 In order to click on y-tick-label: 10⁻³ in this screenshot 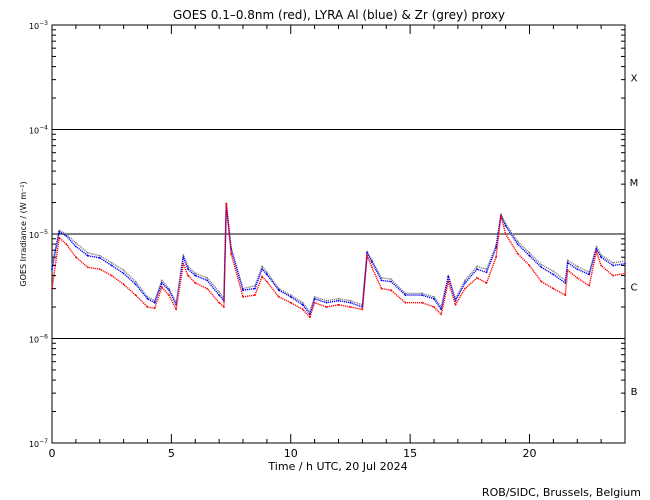, I will do `click(38, 25)`.